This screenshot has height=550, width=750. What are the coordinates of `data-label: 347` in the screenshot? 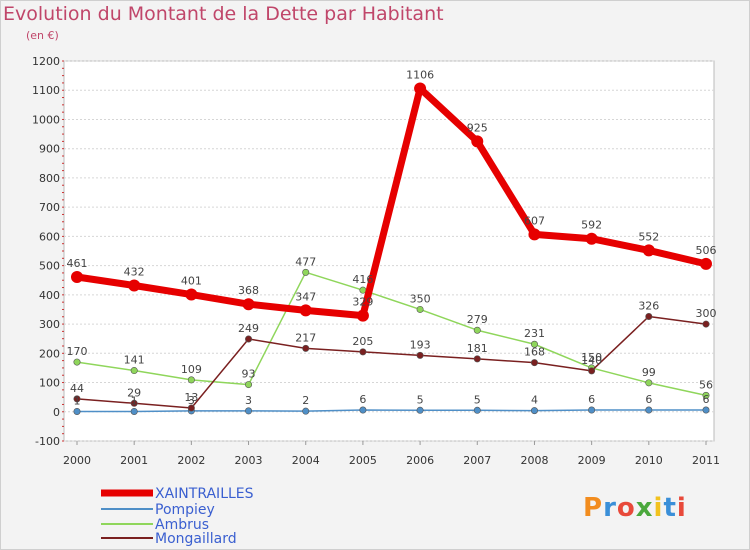 It's located at (305, 296).